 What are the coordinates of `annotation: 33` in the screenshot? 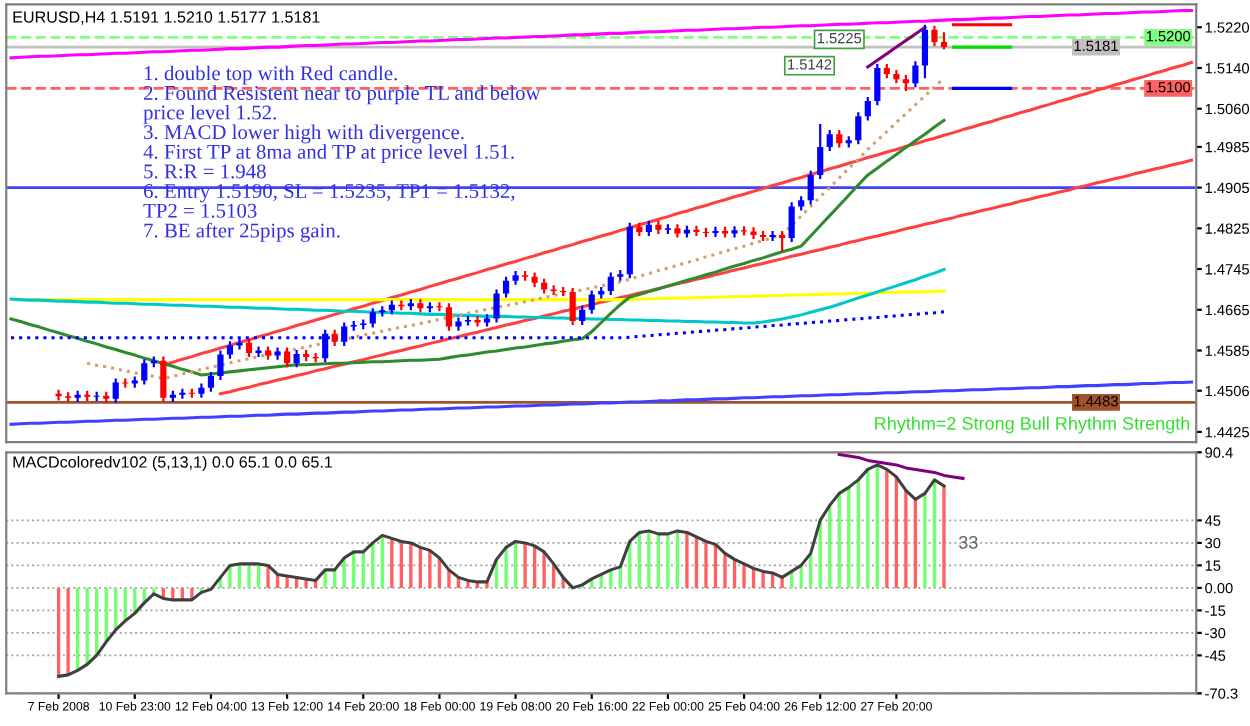 It's located at (968, 542).